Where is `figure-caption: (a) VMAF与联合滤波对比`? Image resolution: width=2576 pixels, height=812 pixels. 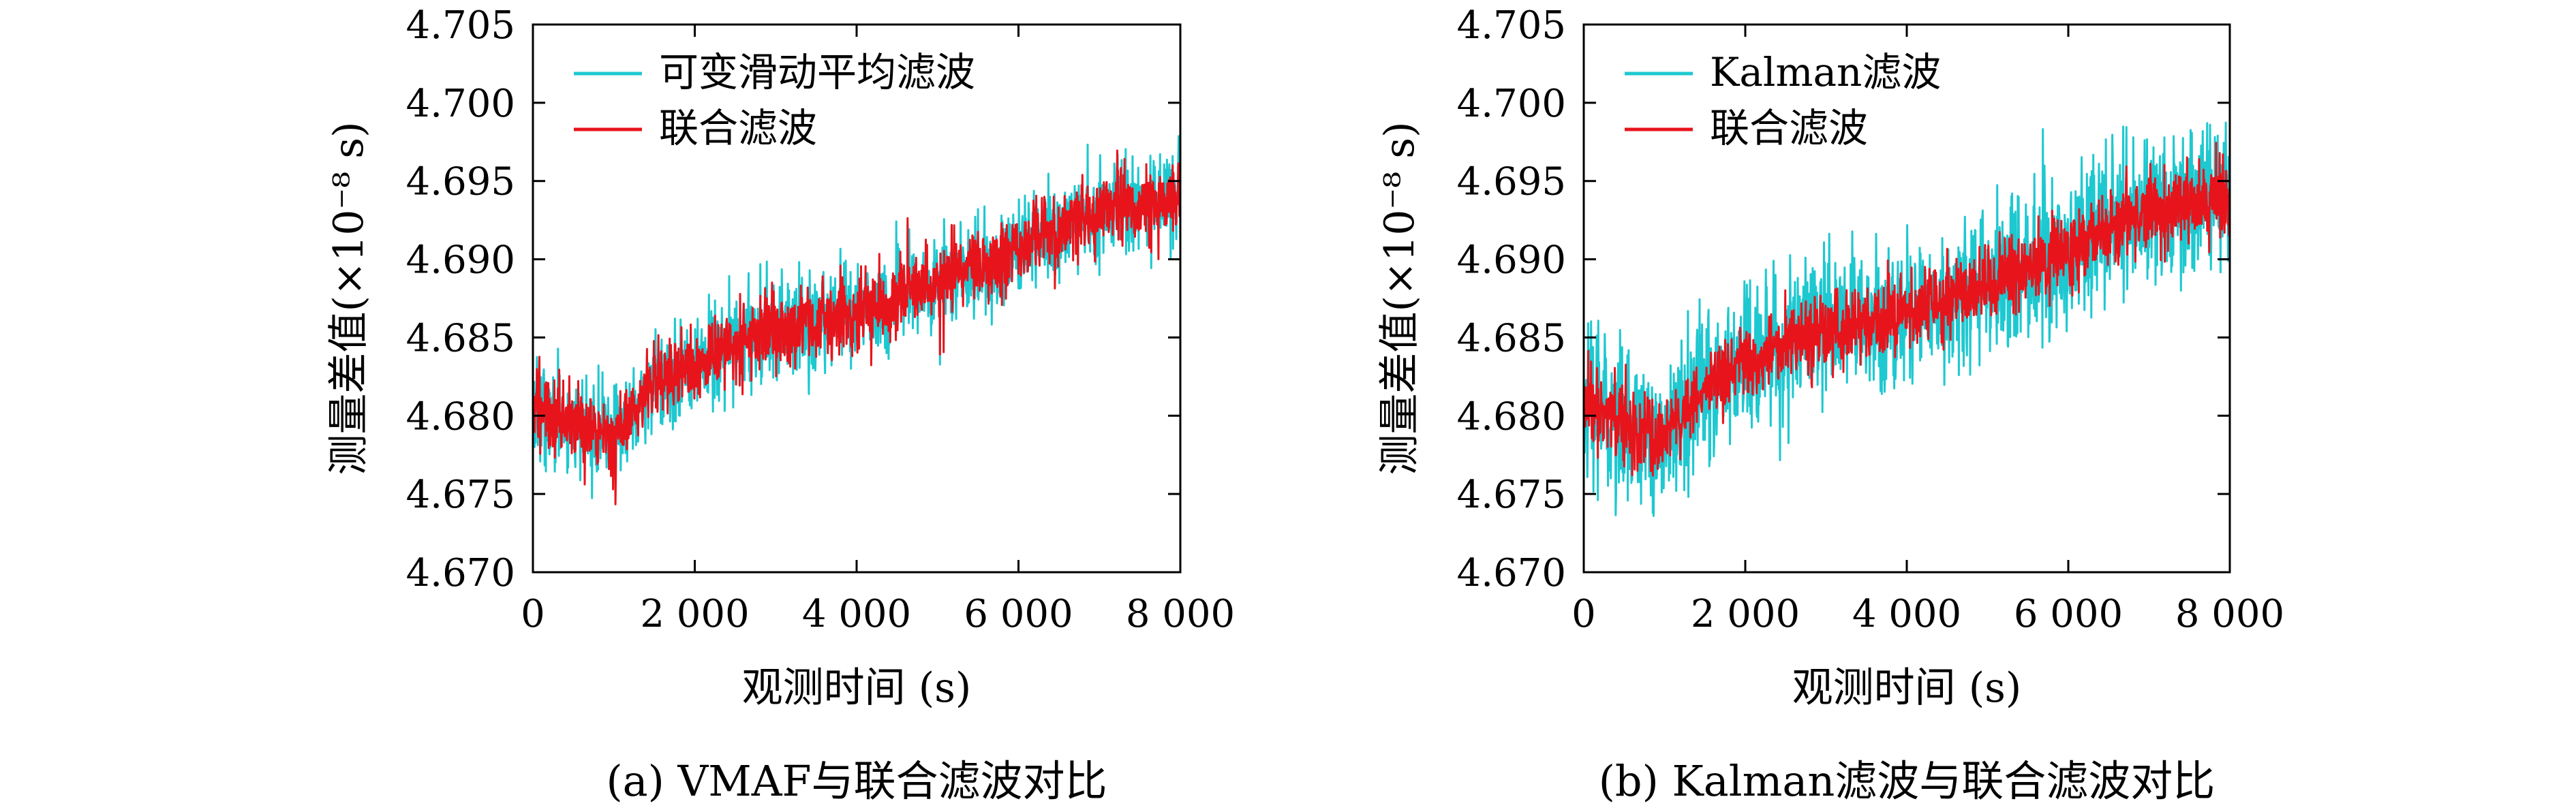 figure-caption: (a) VMAF与联合滤波对比 is located at coordinates (856, 781).